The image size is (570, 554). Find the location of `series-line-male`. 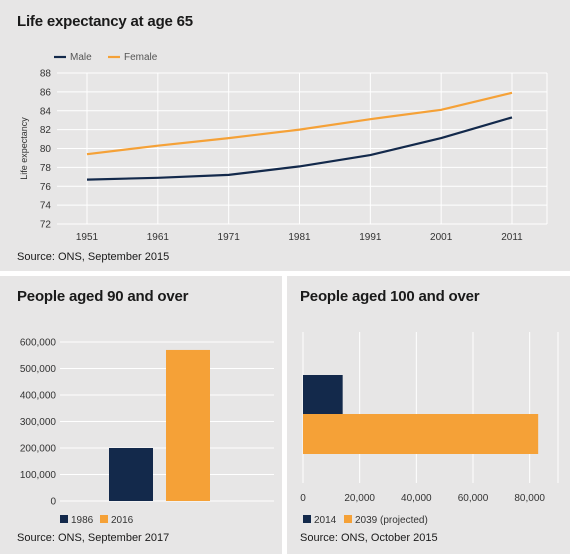

series-line-male is located at coordinates (299, 148).